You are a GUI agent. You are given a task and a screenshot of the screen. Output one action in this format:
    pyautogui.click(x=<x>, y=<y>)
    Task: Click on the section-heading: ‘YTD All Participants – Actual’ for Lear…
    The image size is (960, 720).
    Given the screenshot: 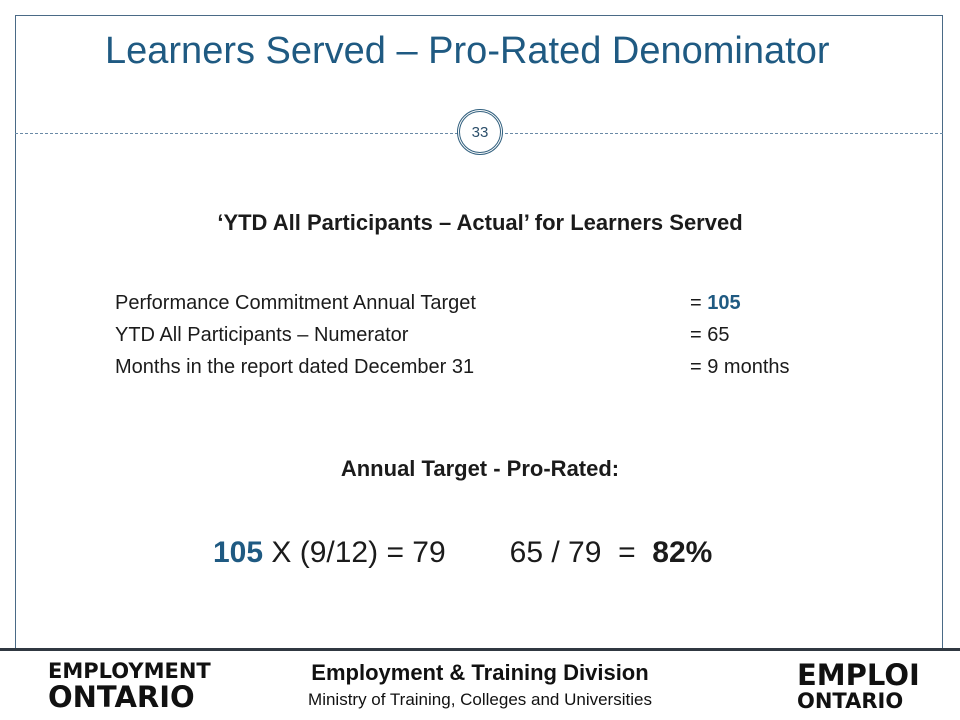 What is the action you would take?
    pyautogui.click(x=480, y=222)
    